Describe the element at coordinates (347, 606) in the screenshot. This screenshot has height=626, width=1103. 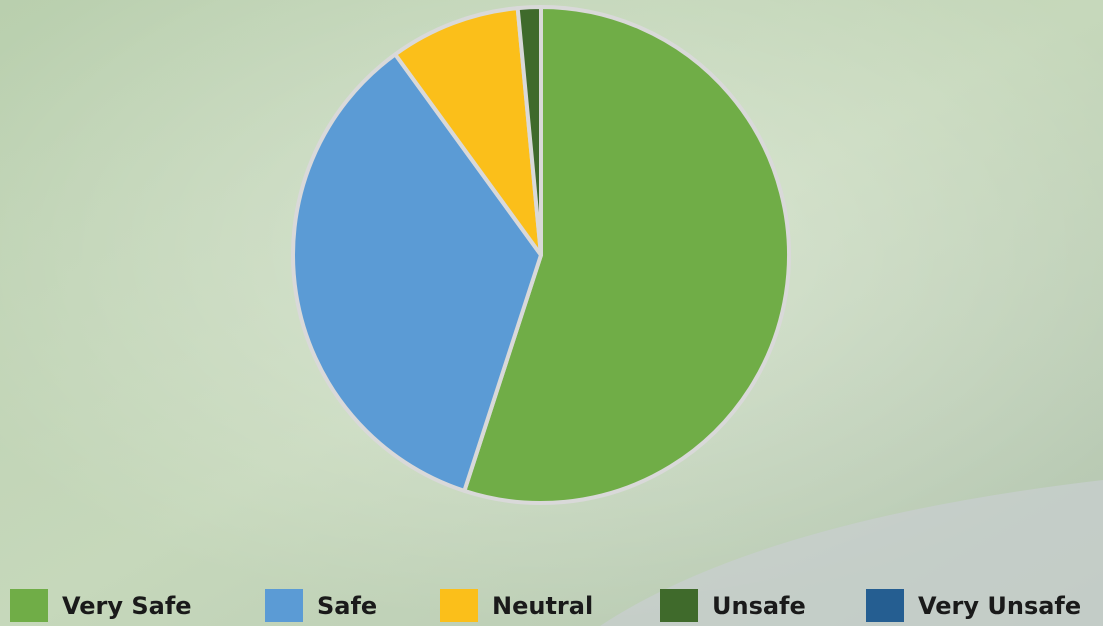
I see `legend-label: Safe` at that location.